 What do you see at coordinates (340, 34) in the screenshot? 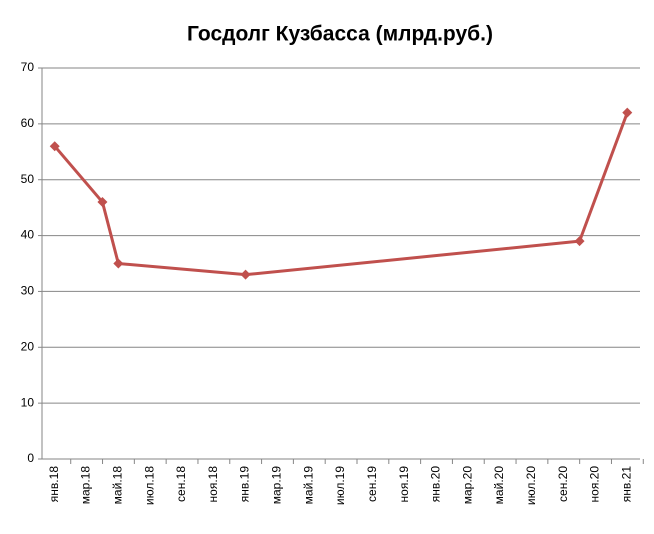
I see `chart-title: Госдолг Кузбасса (млрд.руб.)` at bounding box center [340, 34].